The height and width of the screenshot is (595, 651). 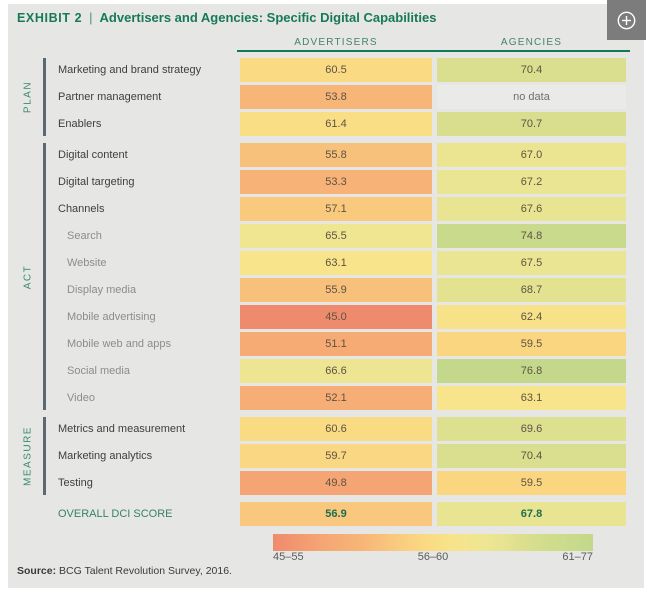 I want to click on row-label: Partner management, so click(x=110, y=97).